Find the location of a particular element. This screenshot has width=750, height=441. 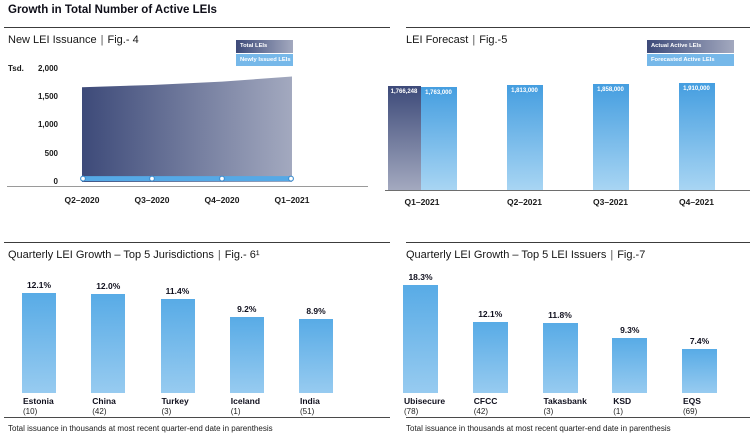

actual-bar: 1,766,248 is located at coordinates (404, 138).